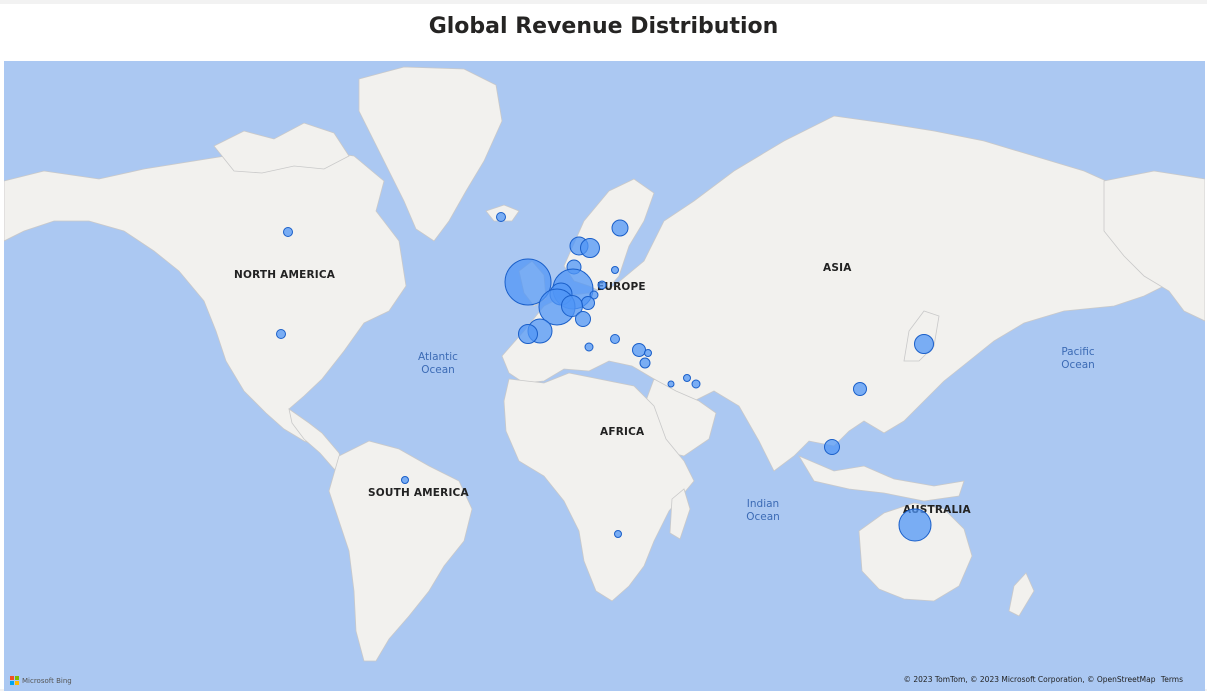  I want to click on bubble-portugal, so click(528, 334).